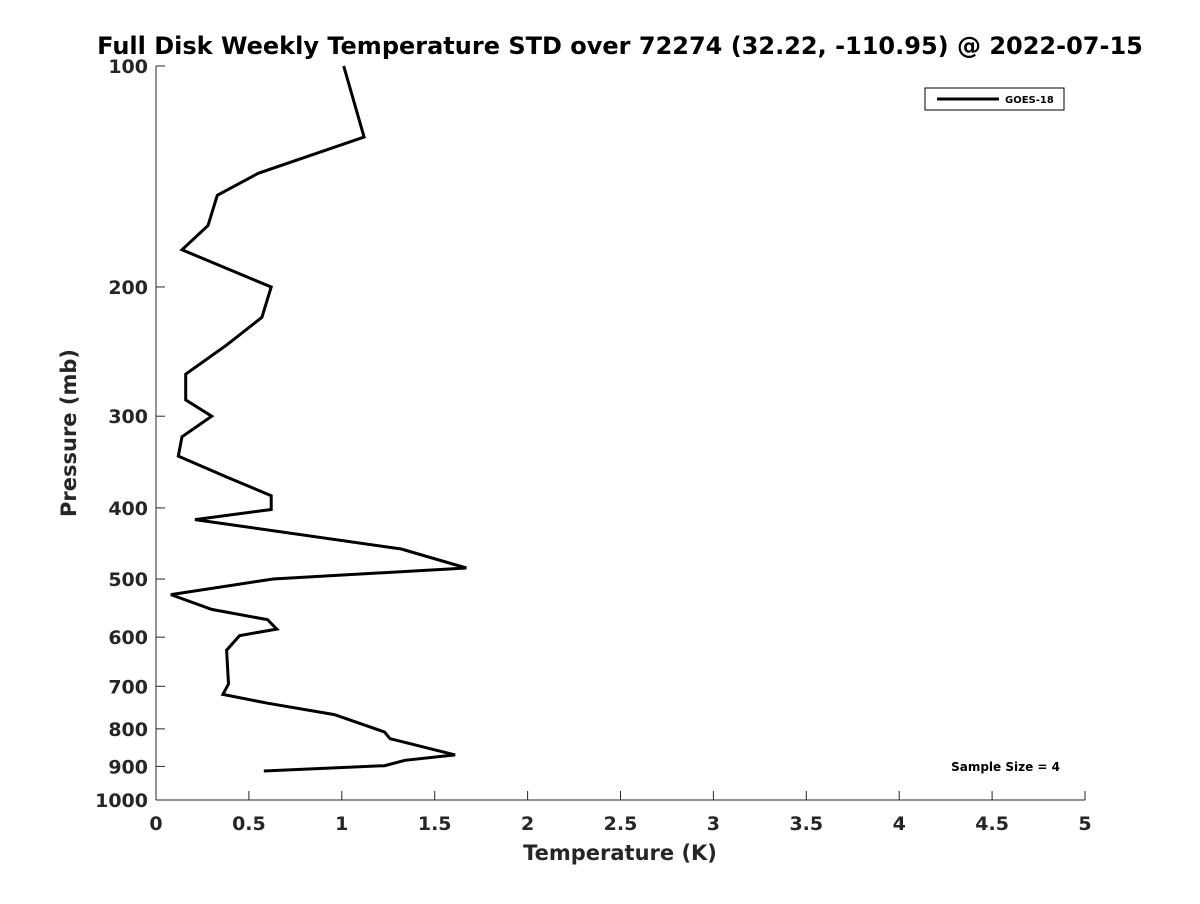  What do you see at coordinates (1029, 100) in the screenshot?
I see `legend-label: GOES-18` at bounding box center [1029, 100].